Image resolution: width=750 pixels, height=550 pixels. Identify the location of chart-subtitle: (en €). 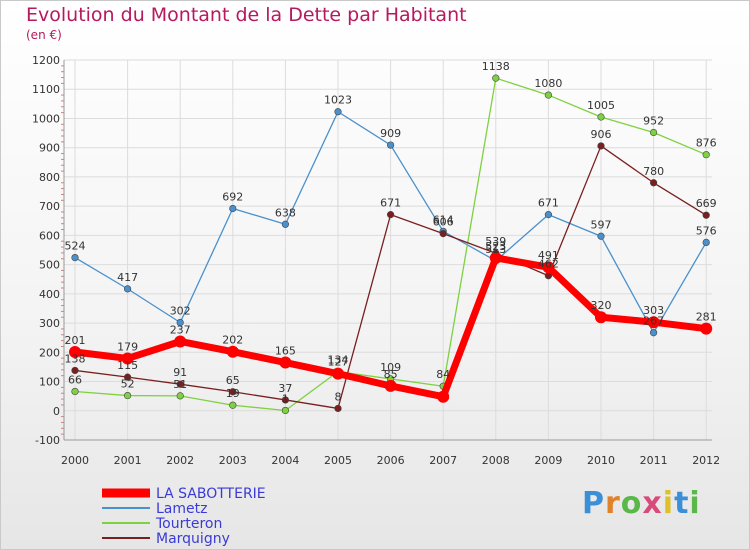
(44, 35).